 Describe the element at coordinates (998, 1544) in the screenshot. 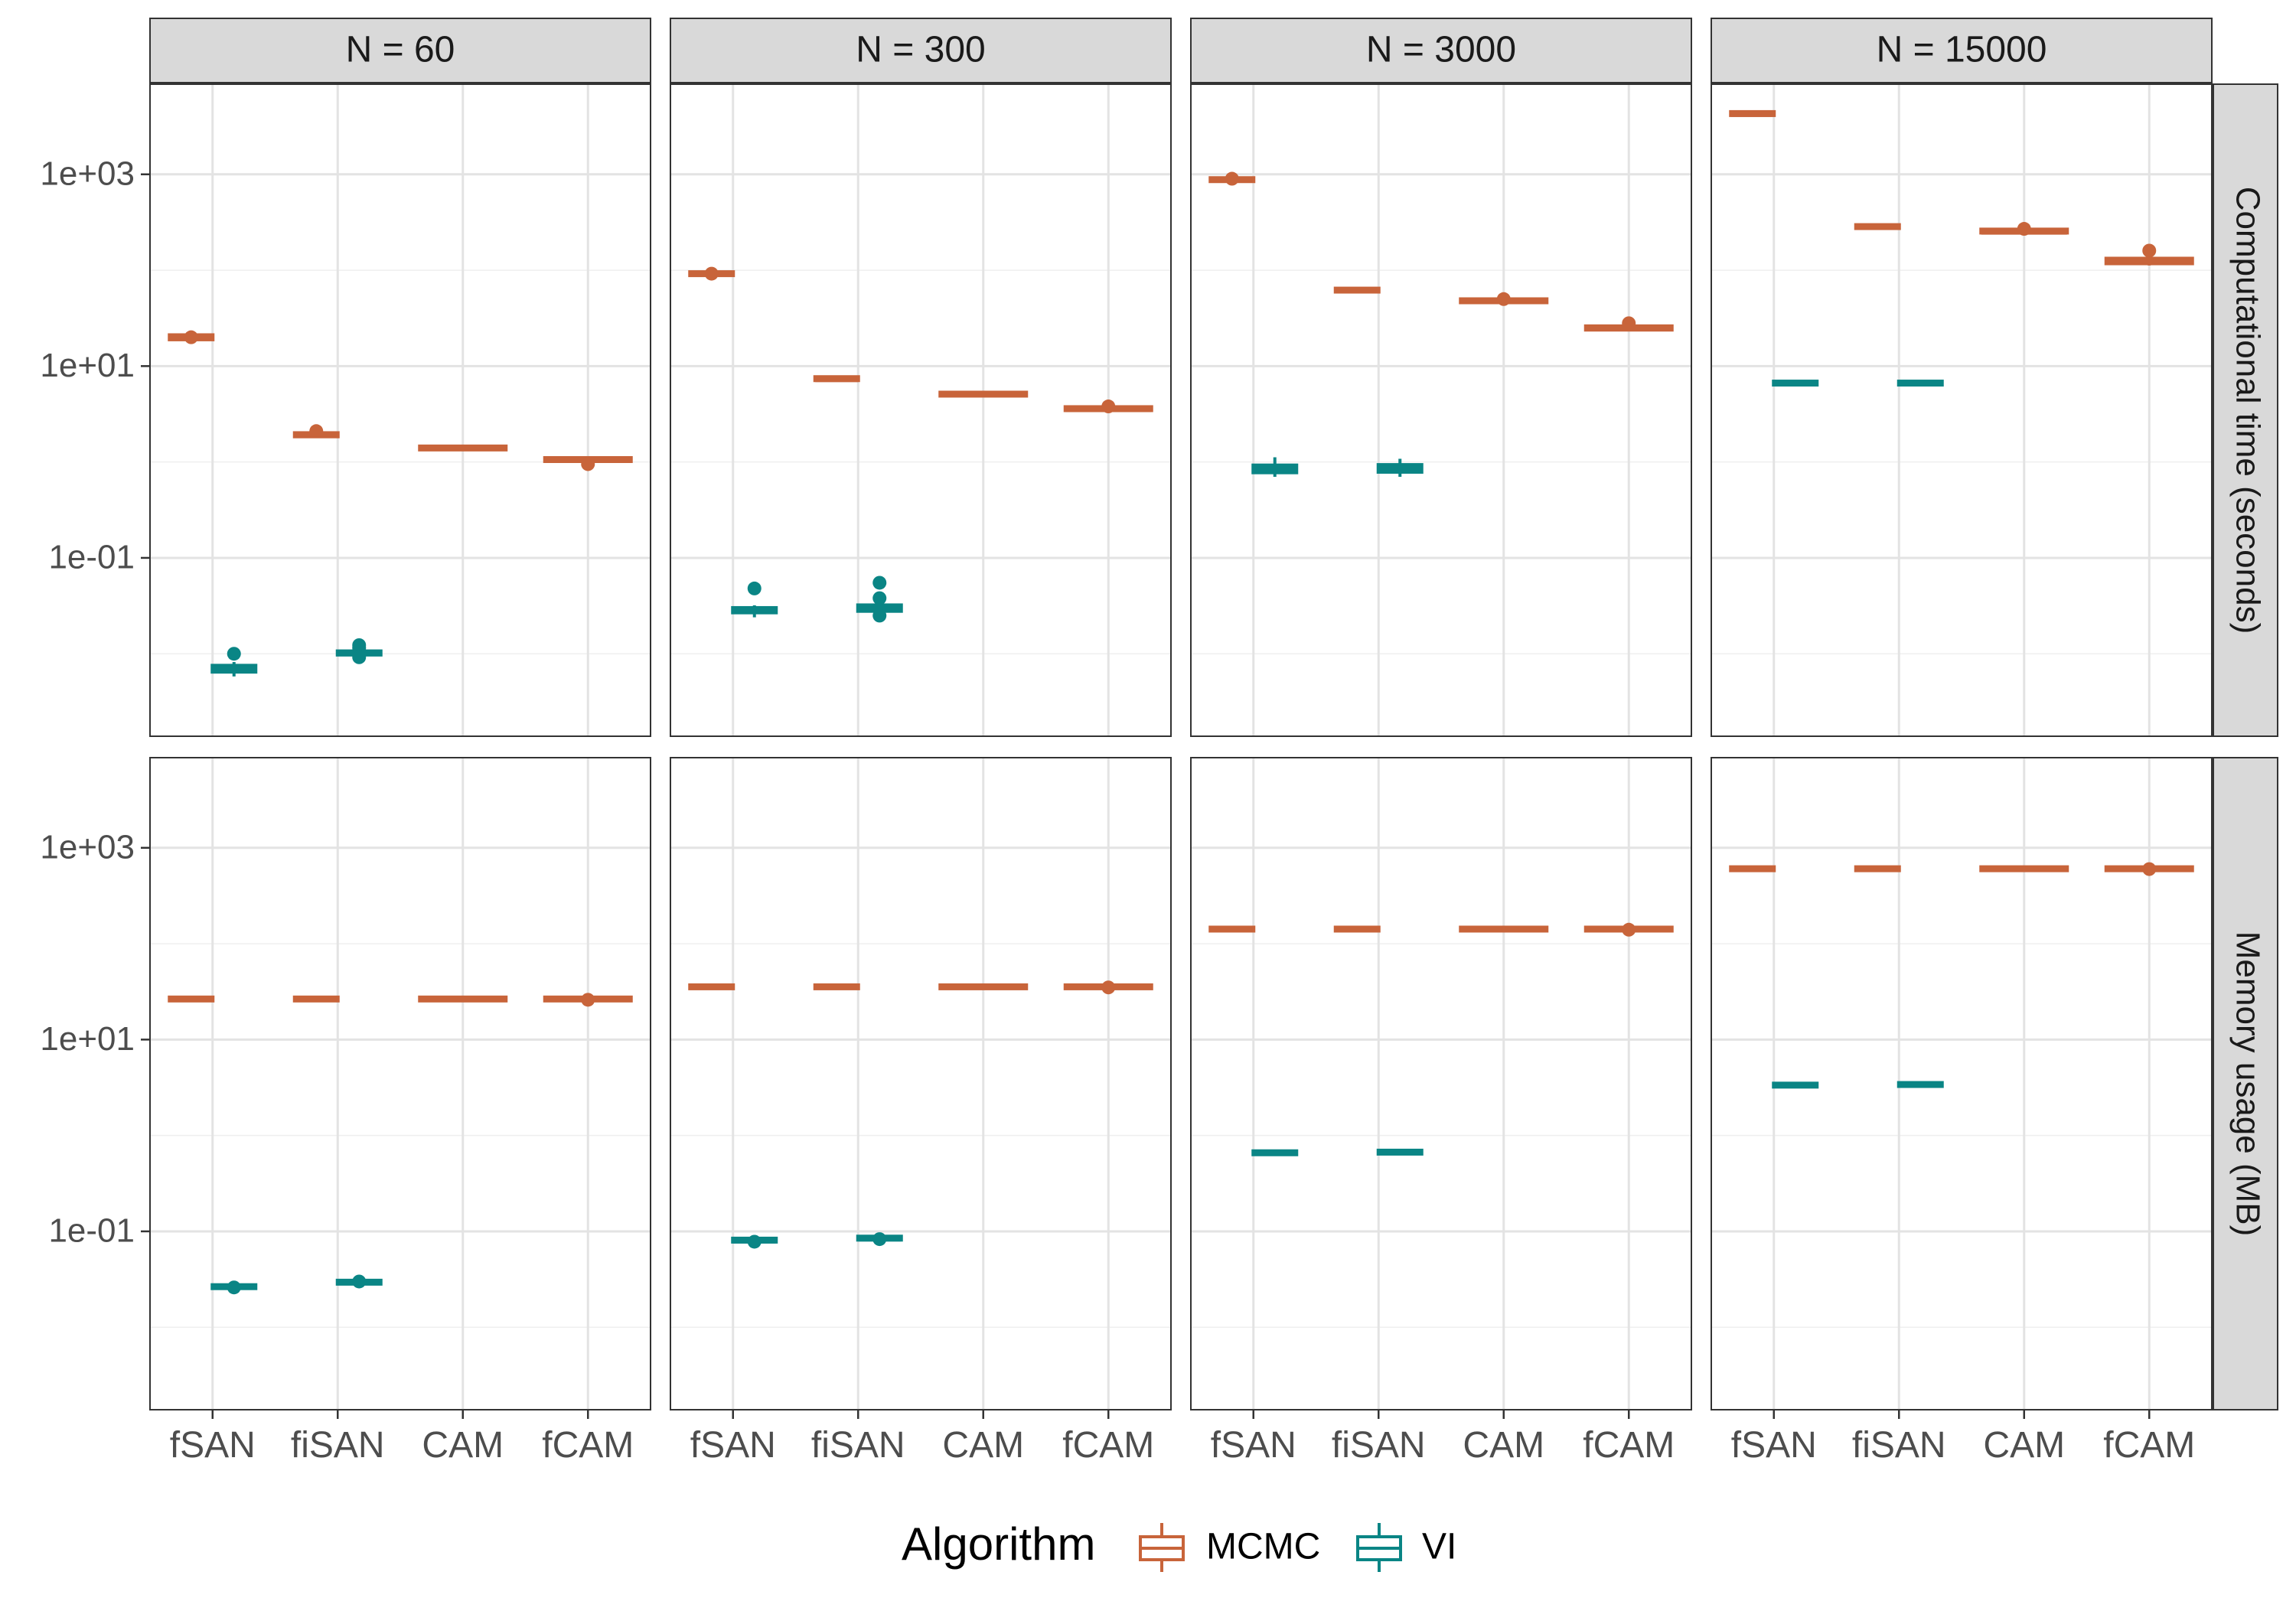

I see `legend-title: Algorithm` at that location.